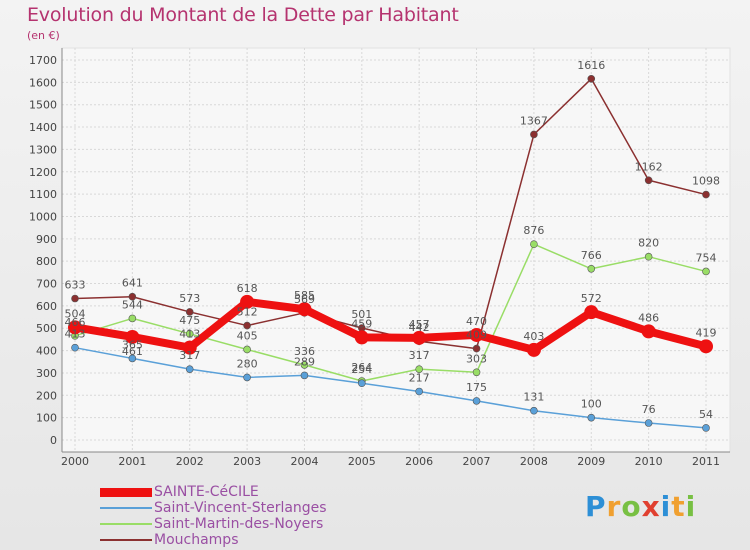  I want to click on y-tick-label: 600, so click(46, 306).